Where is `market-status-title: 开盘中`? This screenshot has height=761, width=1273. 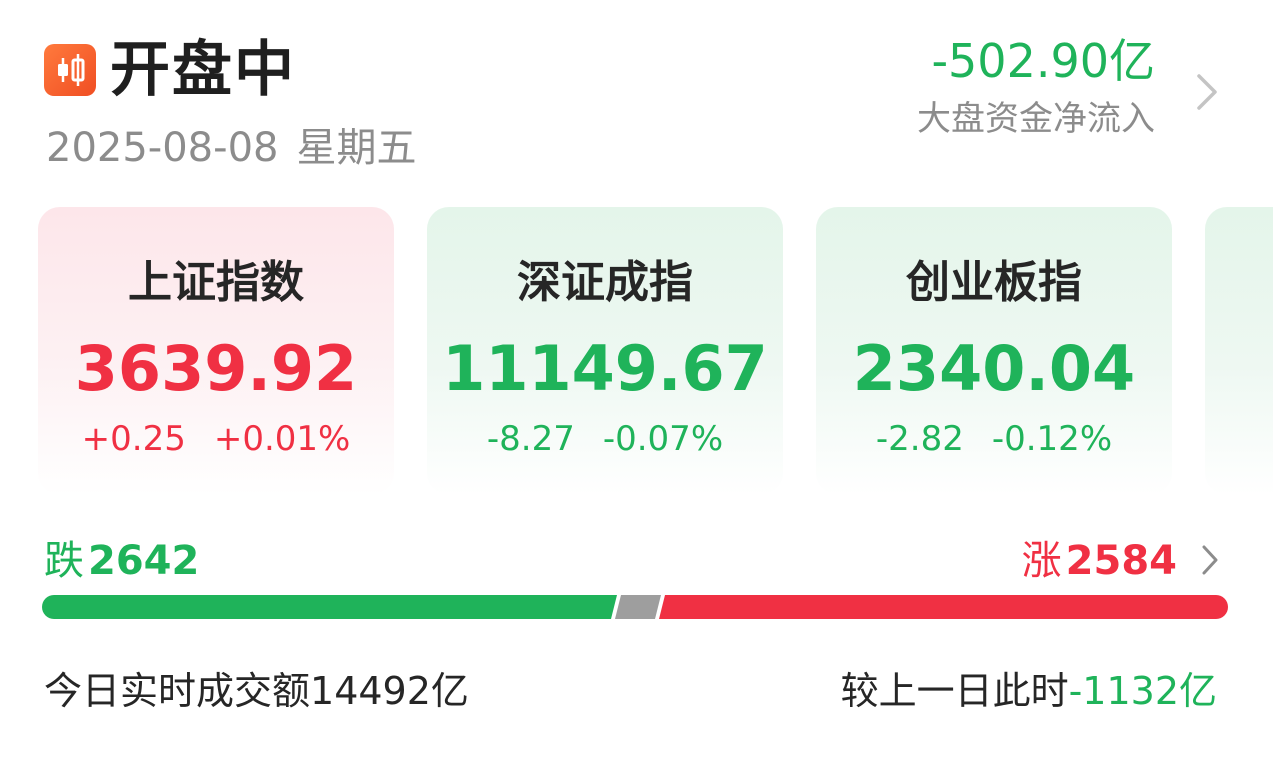
market-status-title: 开盘中 is located at coordinates (203, 70).